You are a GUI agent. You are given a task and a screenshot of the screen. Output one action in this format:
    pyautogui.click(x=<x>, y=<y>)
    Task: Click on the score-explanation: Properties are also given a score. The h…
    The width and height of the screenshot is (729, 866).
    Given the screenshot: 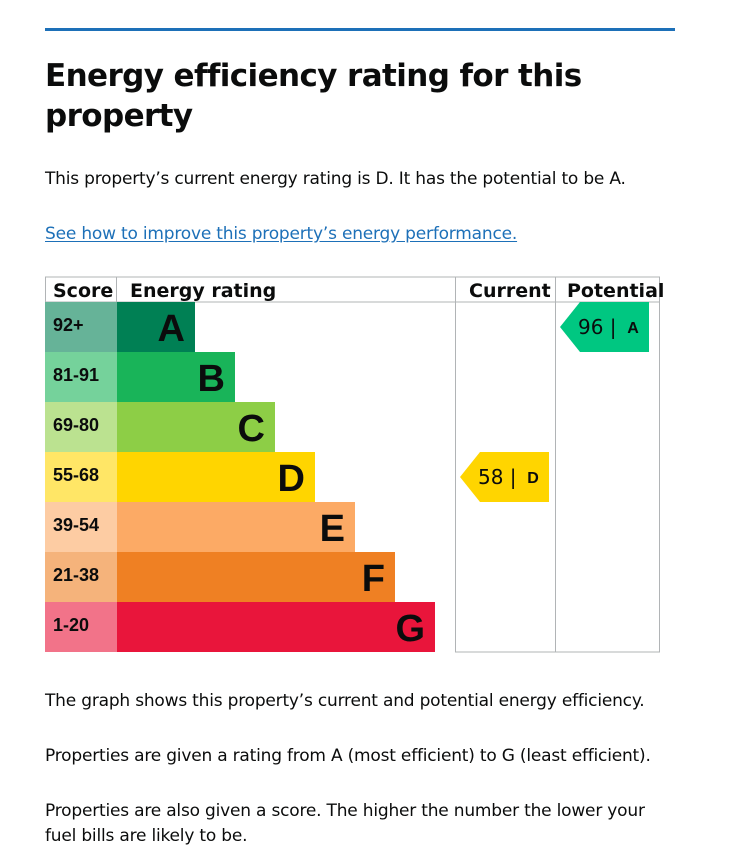 What is the action you would take?
    pyautogui.click(x=345, y=823)
    